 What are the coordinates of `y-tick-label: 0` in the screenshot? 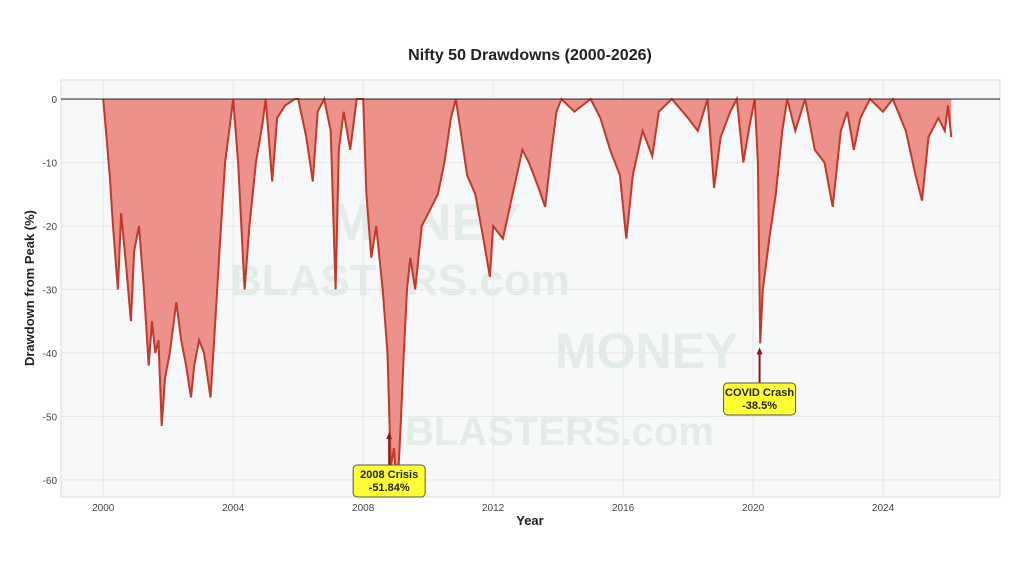 It's located at (54, 100).